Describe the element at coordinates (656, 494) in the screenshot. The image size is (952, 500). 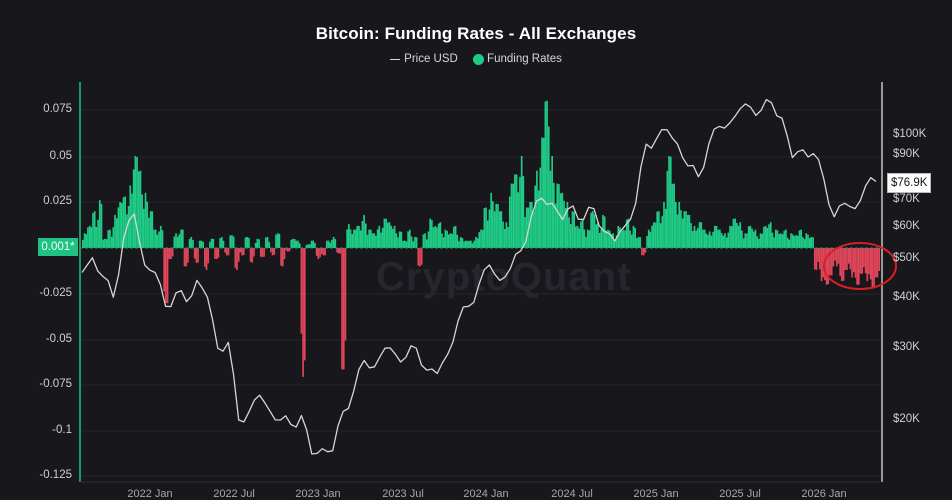
I see `x-tick: 2025 Jan` at that location.